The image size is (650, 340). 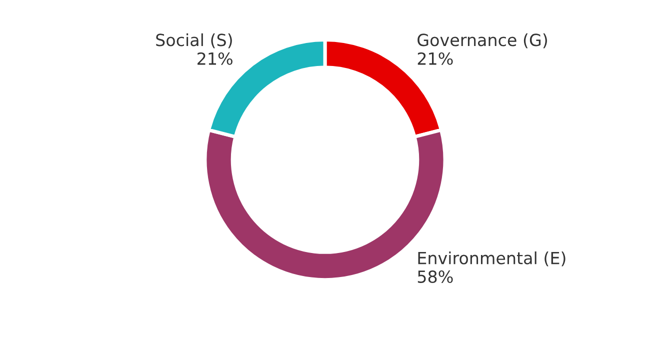 I want to click on slice-label: Governance (G), so click(x=482, y=40).